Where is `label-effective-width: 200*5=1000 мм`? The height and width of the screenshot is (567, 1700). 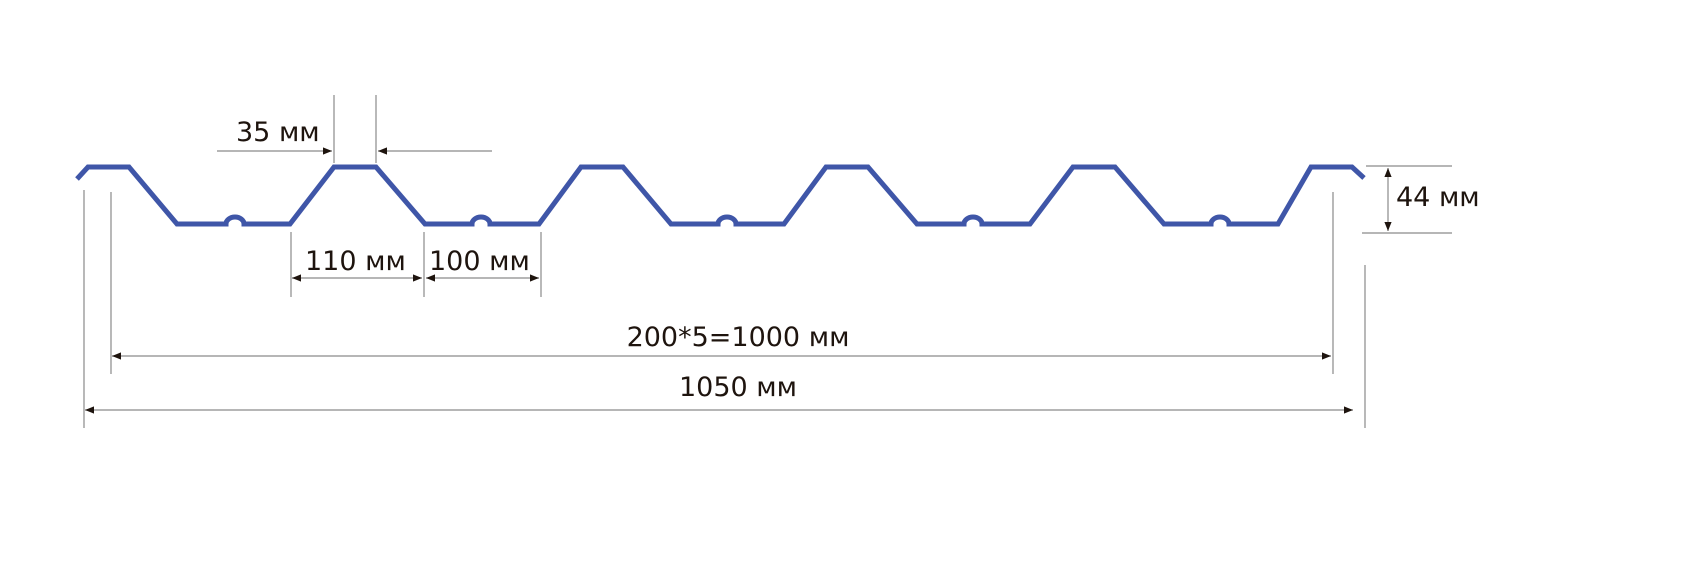 label-effective-width: 200*5=1000 мм is located at coordinates (738, 337).